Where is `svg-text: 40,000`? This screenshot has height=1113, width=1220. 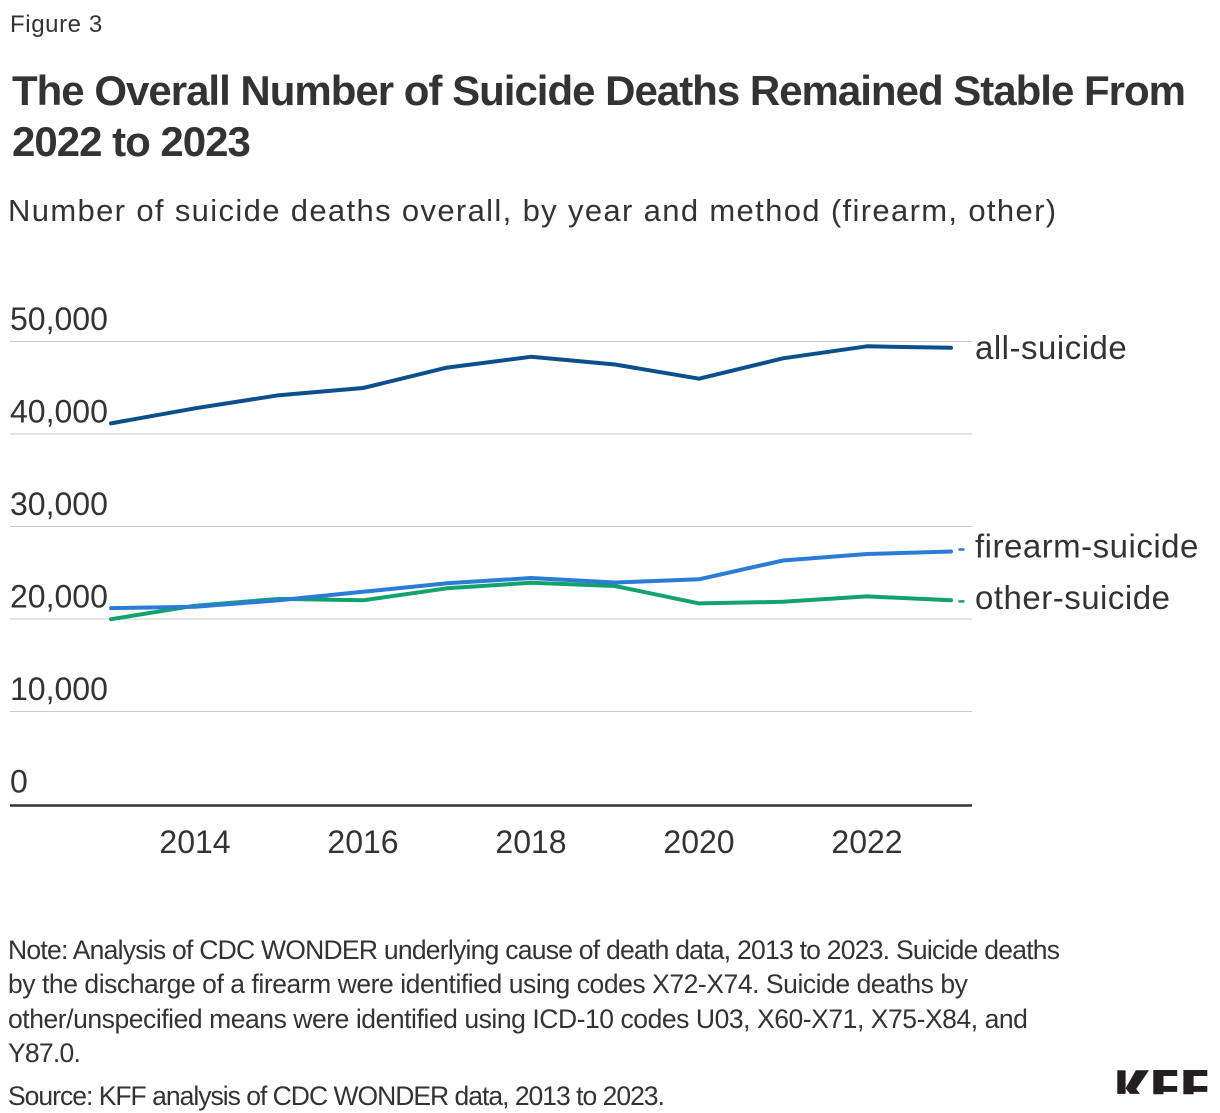 svg-text: 40,000 is located at coordinates (59, 412).